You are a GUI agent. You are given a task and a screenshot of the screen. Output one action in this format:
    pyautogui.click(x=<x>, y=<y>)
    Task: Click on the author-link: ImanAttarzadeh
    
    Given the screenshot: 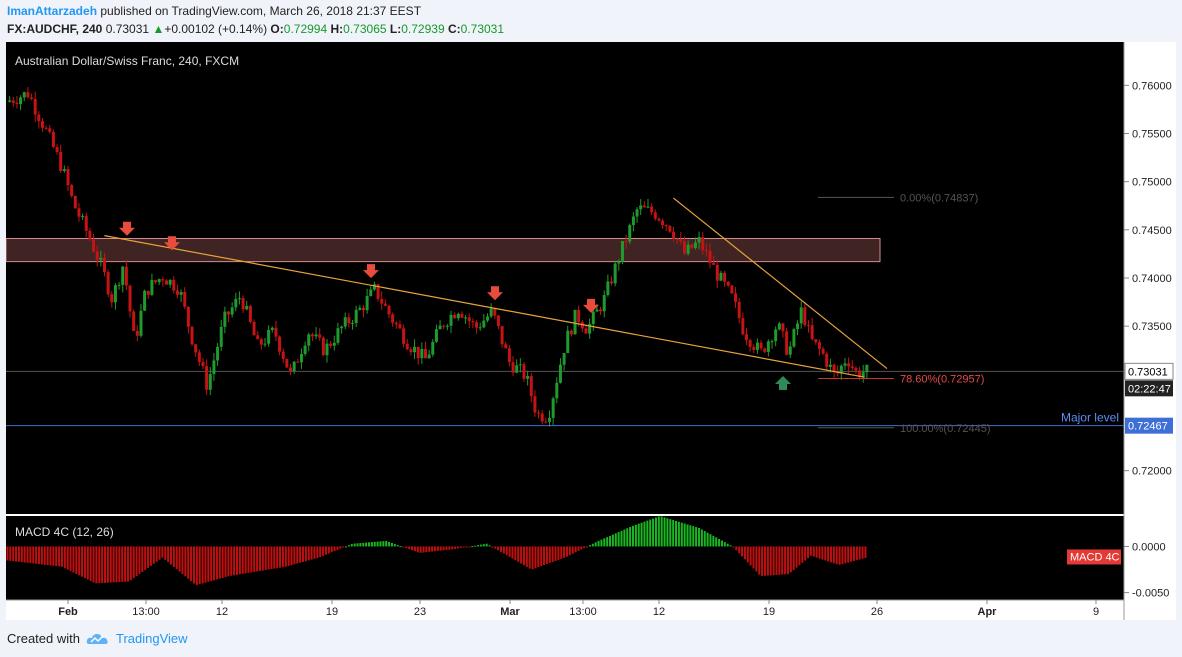 What is the action you would take?
    pyautogui.click(x=52, y=11)
    